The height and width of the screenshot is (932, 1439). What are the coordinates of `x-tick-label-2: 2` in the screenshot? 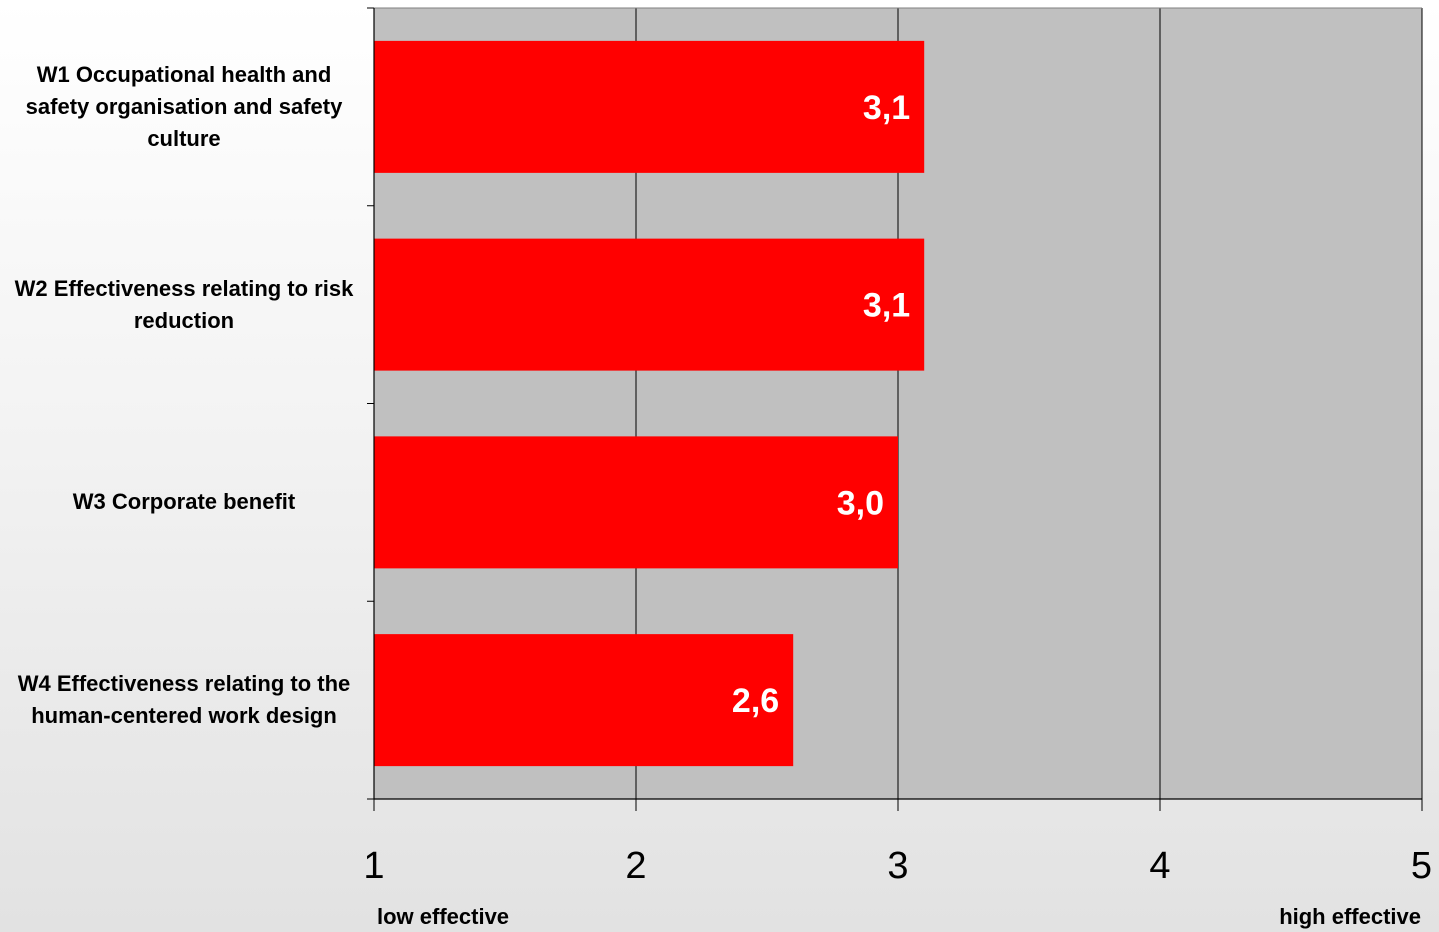 It's located at (635, 866).